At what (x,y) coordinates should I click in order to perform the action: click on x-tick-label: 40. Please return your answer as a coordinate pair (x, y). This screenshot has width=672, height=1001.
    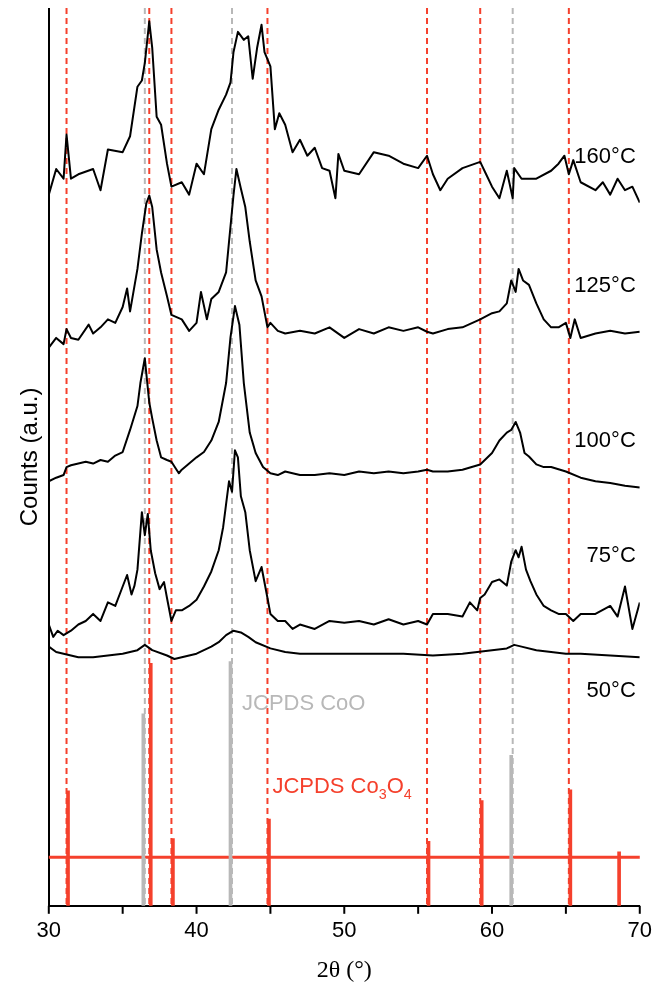
    Looking at the image, I should click on (196, 930).